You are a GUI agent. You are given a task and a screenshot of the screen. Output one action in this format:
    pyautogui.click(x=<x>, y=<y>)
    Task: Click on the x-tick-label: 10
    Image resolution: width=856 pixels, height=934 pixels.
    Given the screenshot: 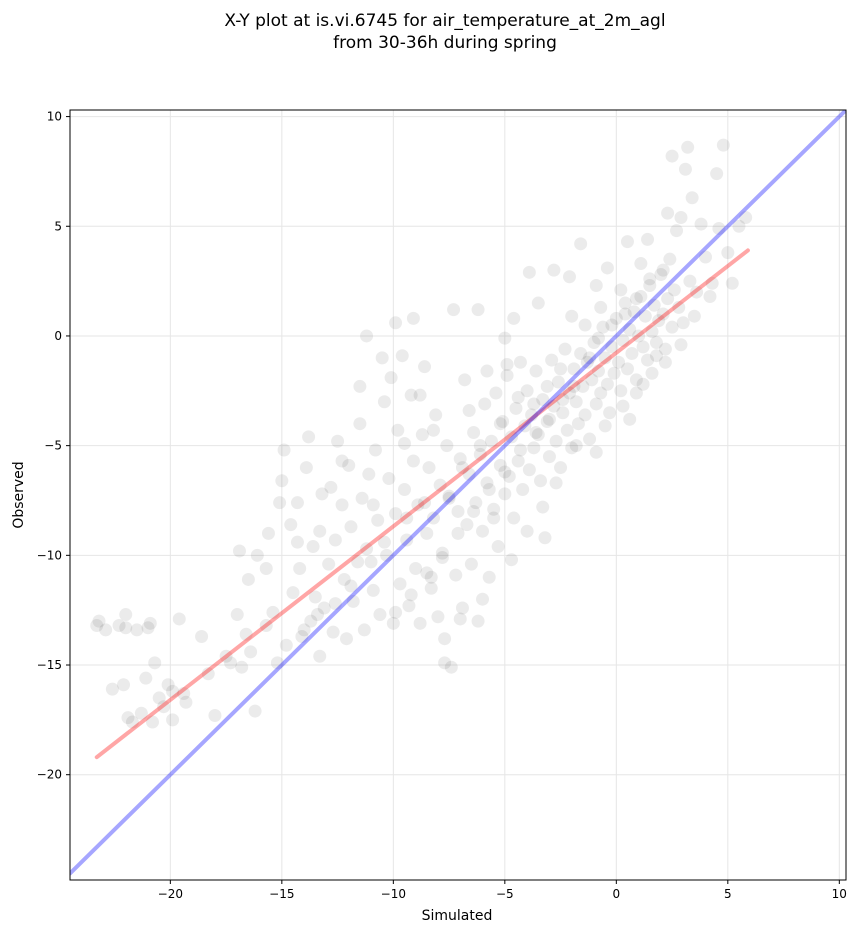 What is the action you would take?
    pyautogui.click(x=839, y=894)
    